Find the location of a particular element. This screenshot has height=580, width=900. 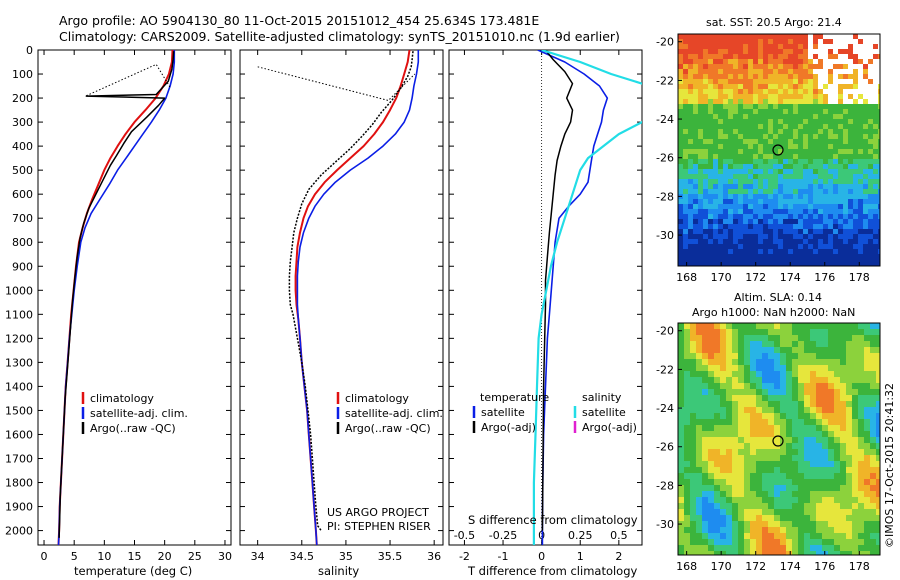

t-difference-xlabel: T difference from climatology is located at coordinates (552, 571).